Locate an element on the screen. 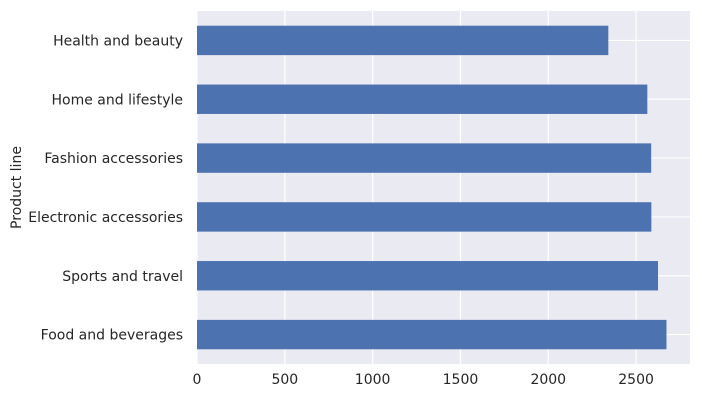 The image size is (702, 416). x-tick-label: 0 is located at coordinates (197, 380).